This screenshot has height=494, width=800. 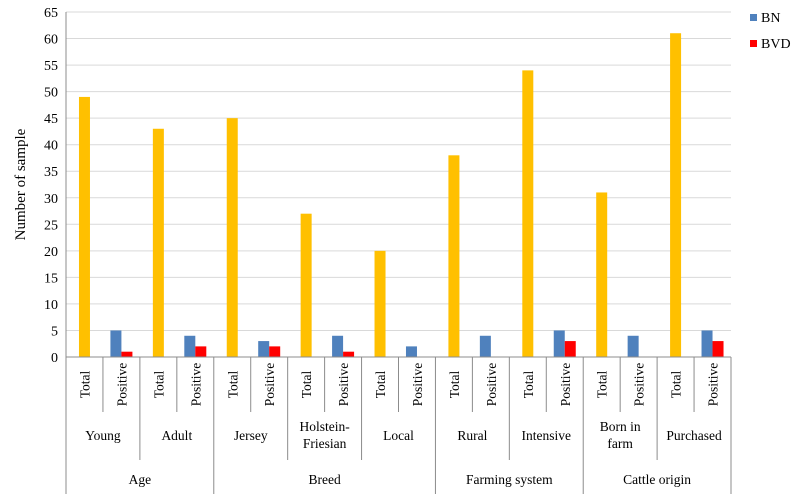 What do you see at coordinates (51, 199) in the screenshot?
I see `y-tick-label: 30` at bounding box center [51, 199].